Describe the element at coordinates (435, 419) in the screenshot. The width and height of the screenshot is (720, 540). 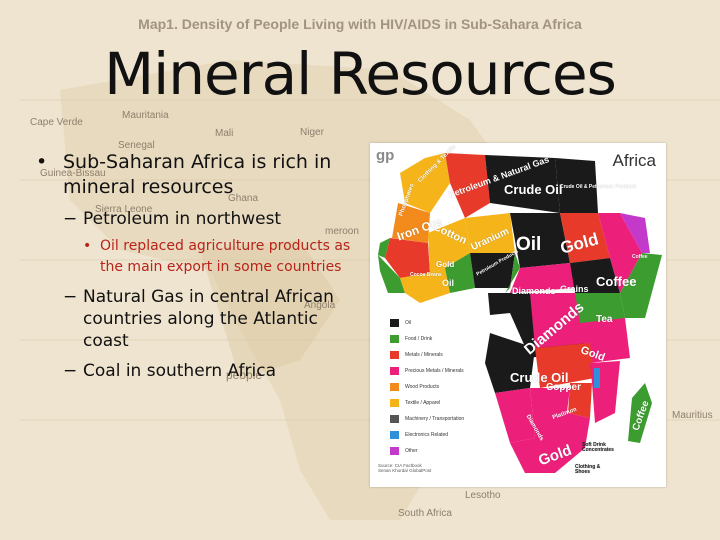
I see `legend-label: Machinery / Transportation` at that location.